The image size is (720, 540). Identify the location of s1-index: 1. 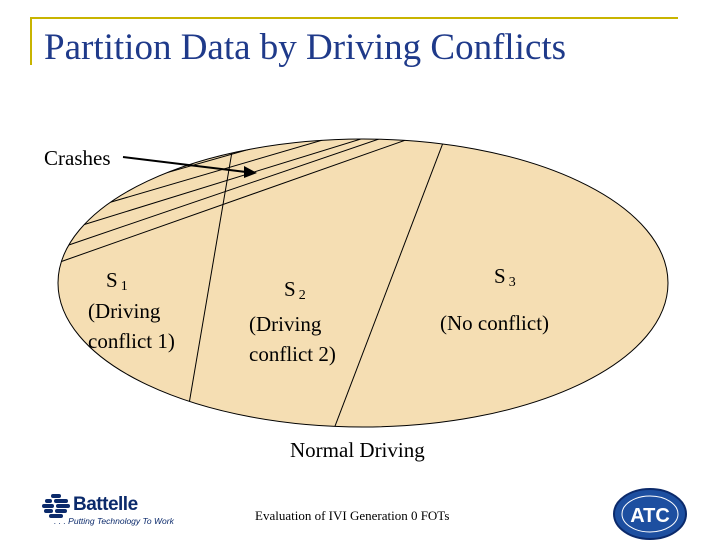
(124, 286).